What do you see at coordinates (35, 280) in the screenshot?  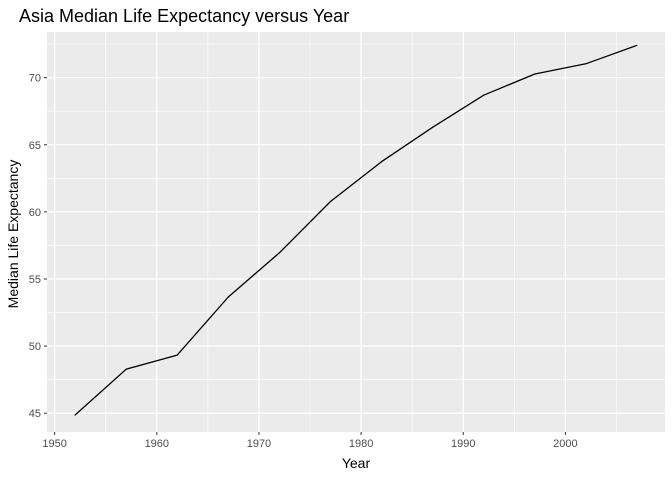 I see `y-tick-label: 55` at bounding box center [35, 280].